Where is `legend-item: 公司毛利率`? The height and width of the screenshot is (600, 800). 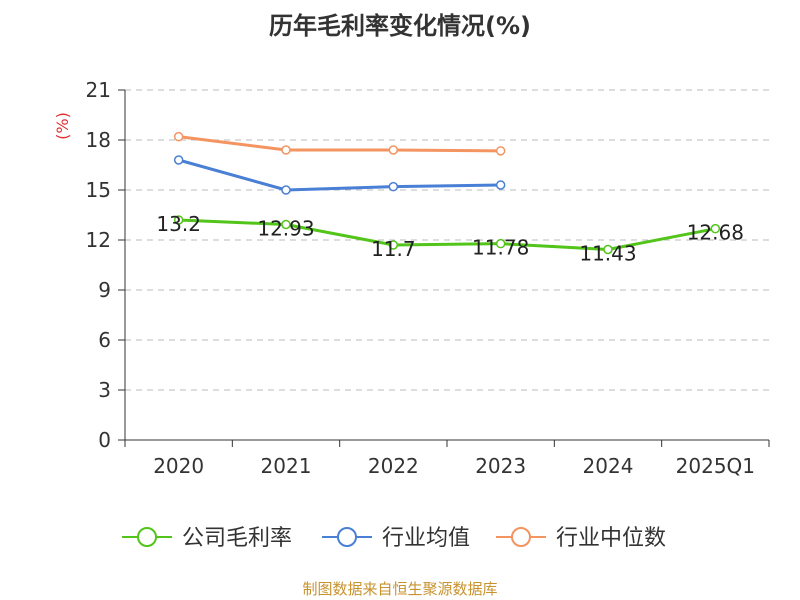
legend-item: 公司毛利率 is located at coordinates (207, 538).